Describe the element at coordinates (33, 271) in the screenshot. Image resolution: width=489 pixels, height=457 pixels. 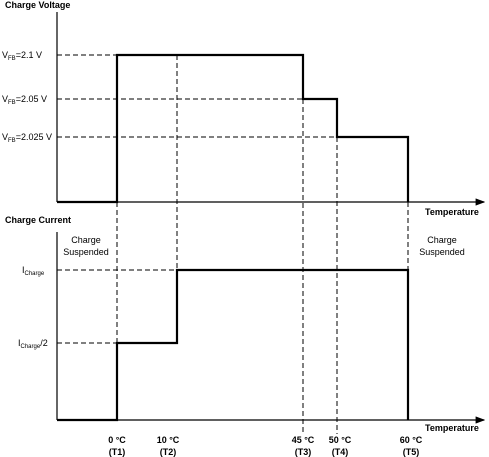
I see `level-label: ICharge` at that location.